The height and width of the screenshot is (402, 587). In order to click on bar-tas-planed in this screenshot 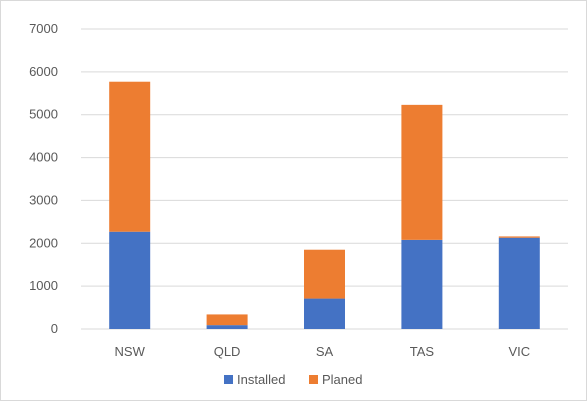, I will do `click(422, 172)`.